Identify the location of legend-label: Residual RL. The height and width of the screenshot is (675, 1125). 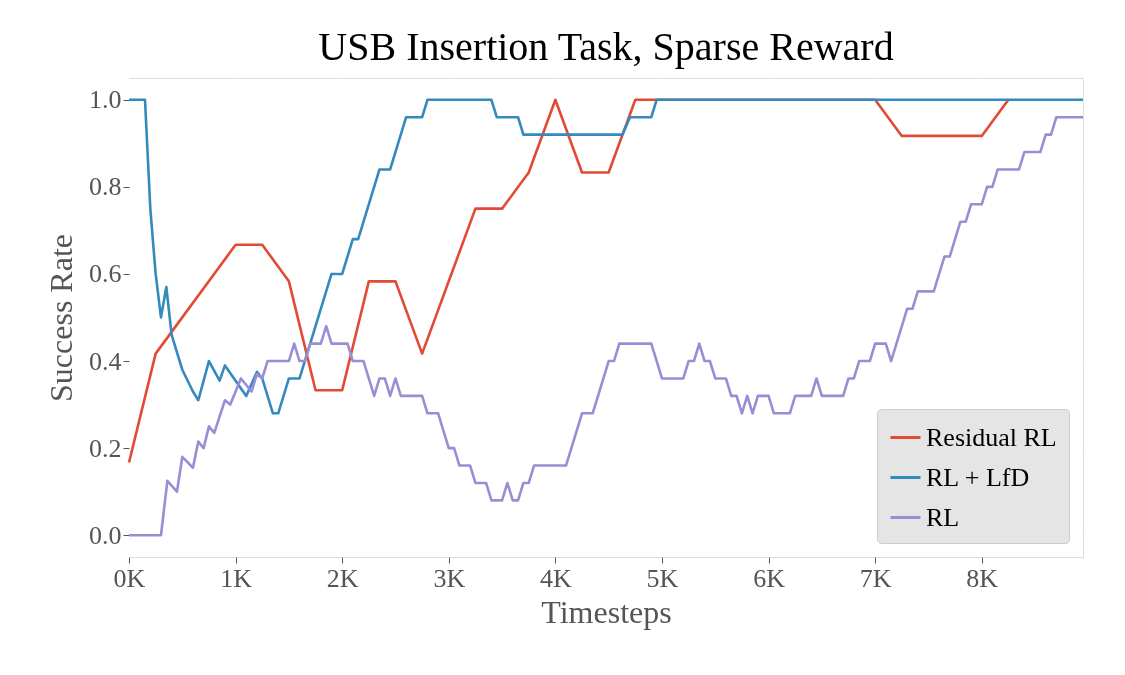
(991, 437).